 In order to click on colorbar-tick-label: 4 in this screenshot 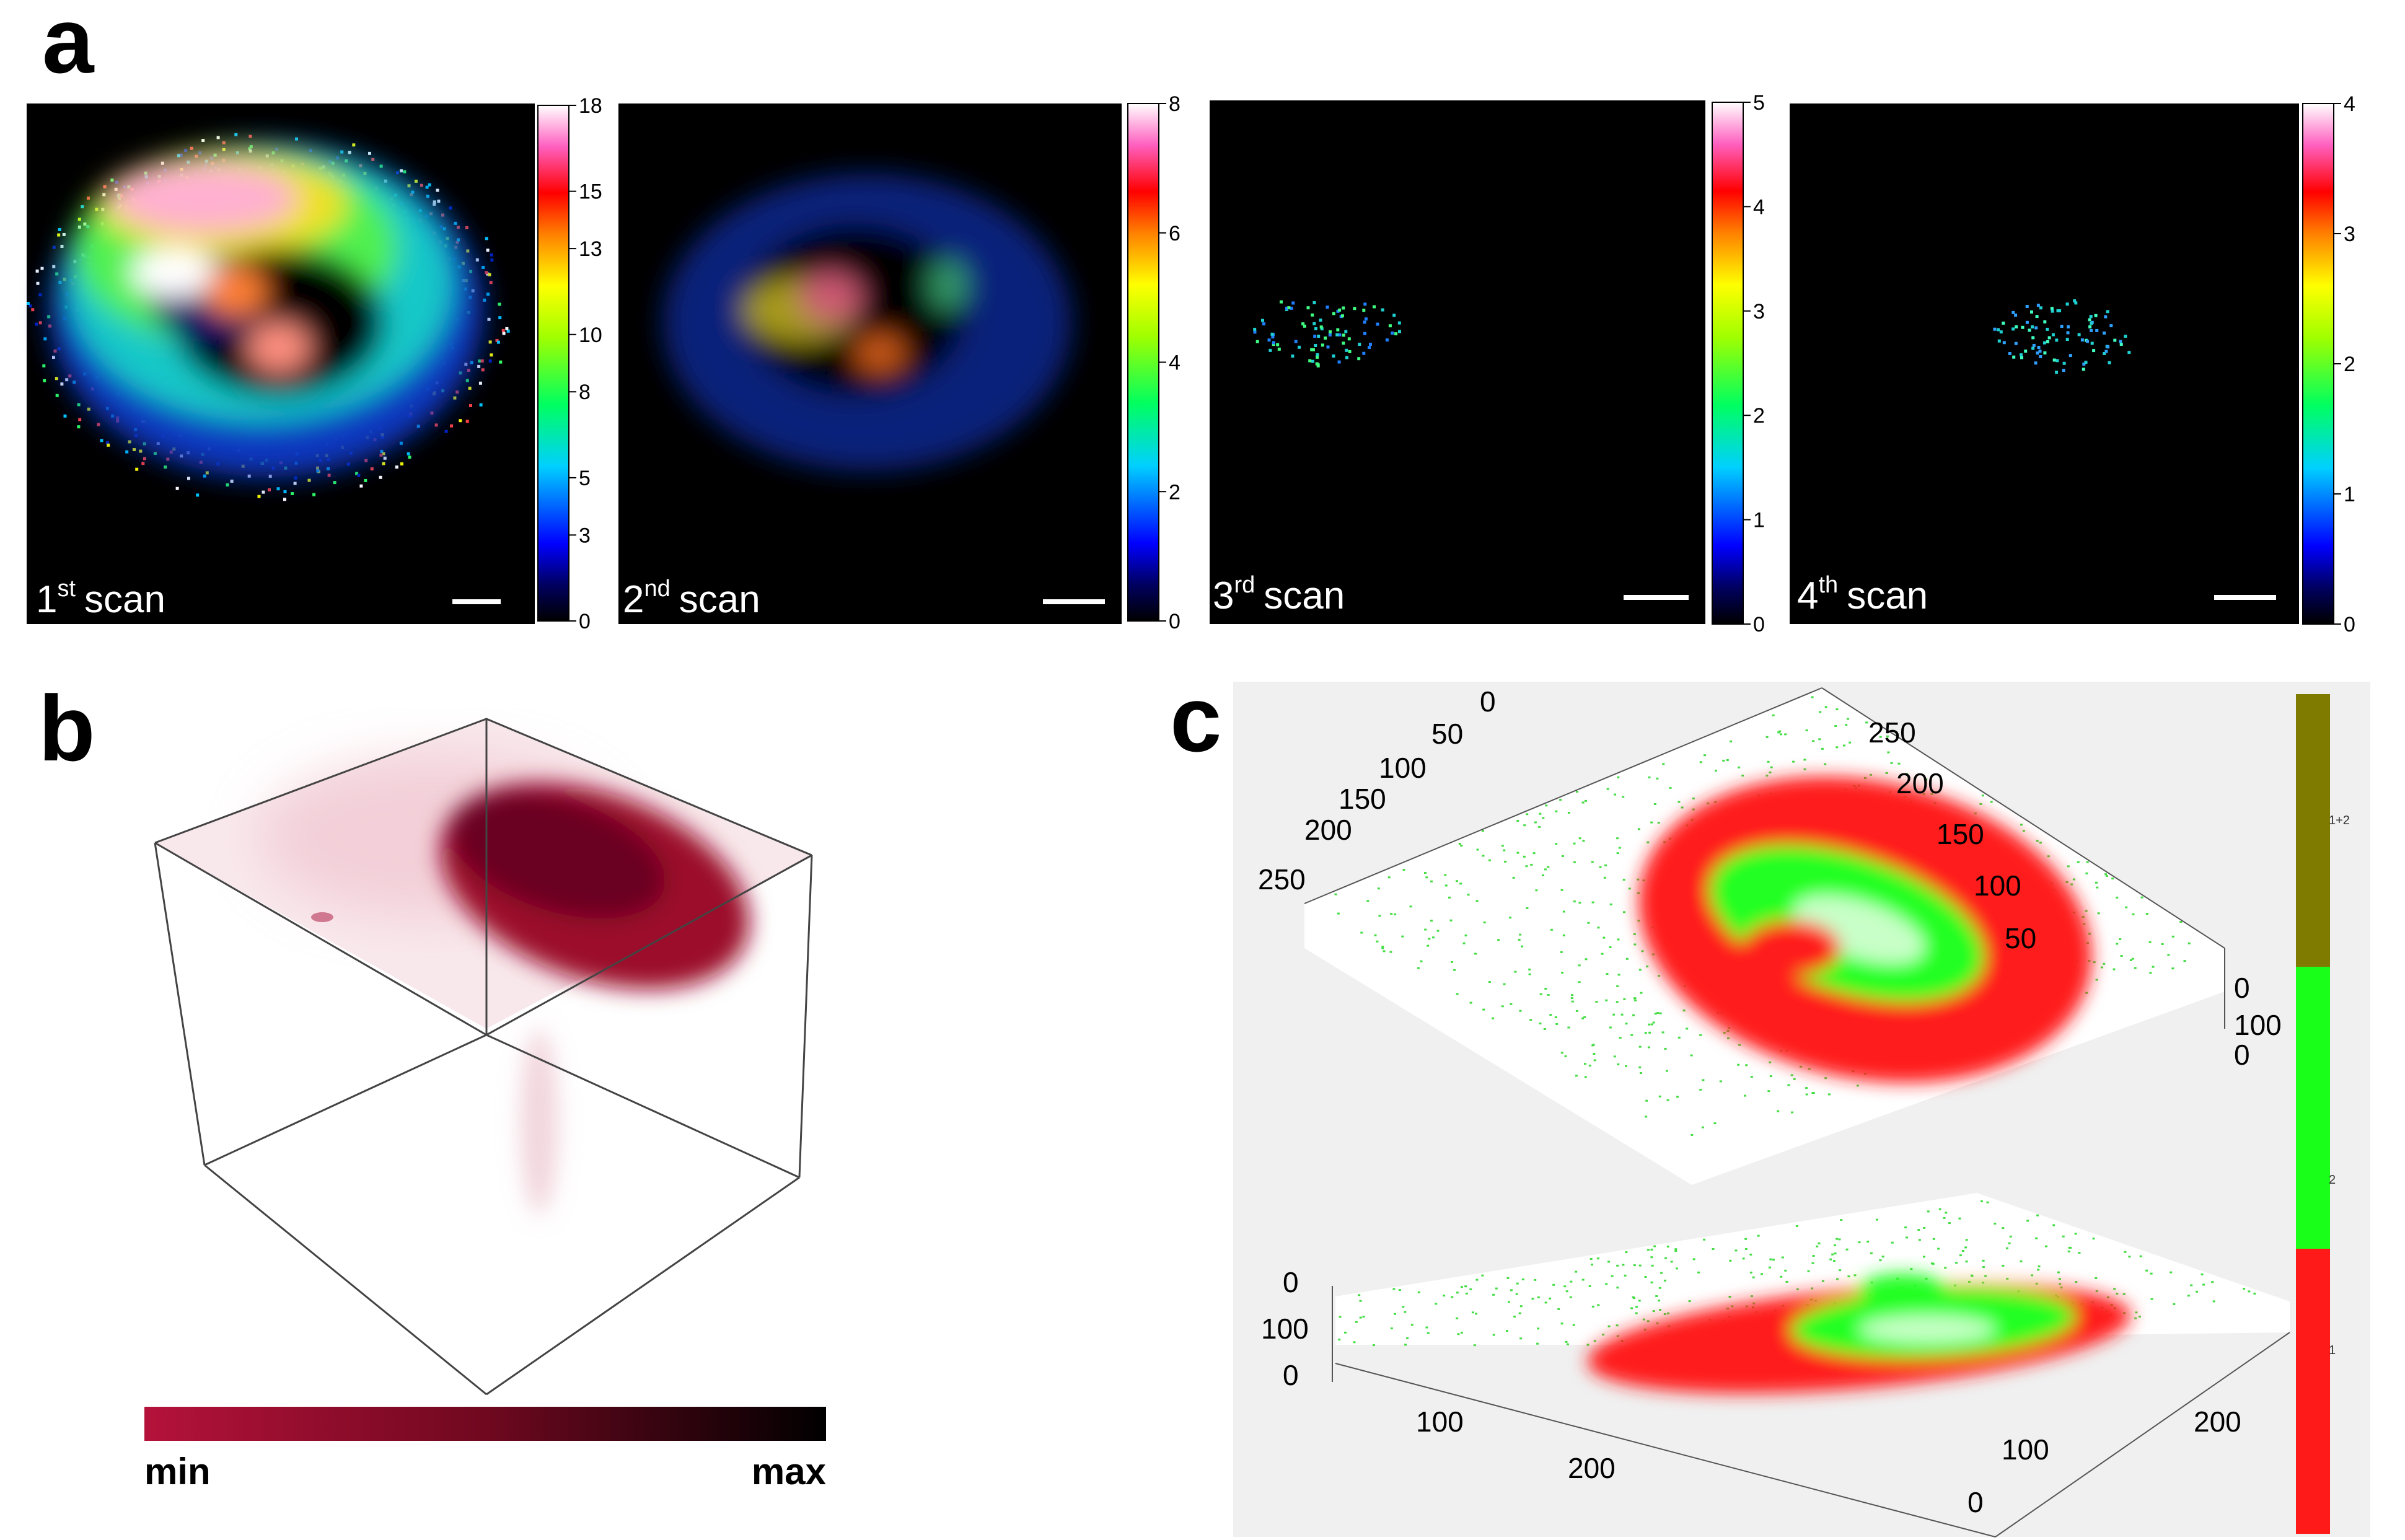, I will do `click(1759, 207)`.